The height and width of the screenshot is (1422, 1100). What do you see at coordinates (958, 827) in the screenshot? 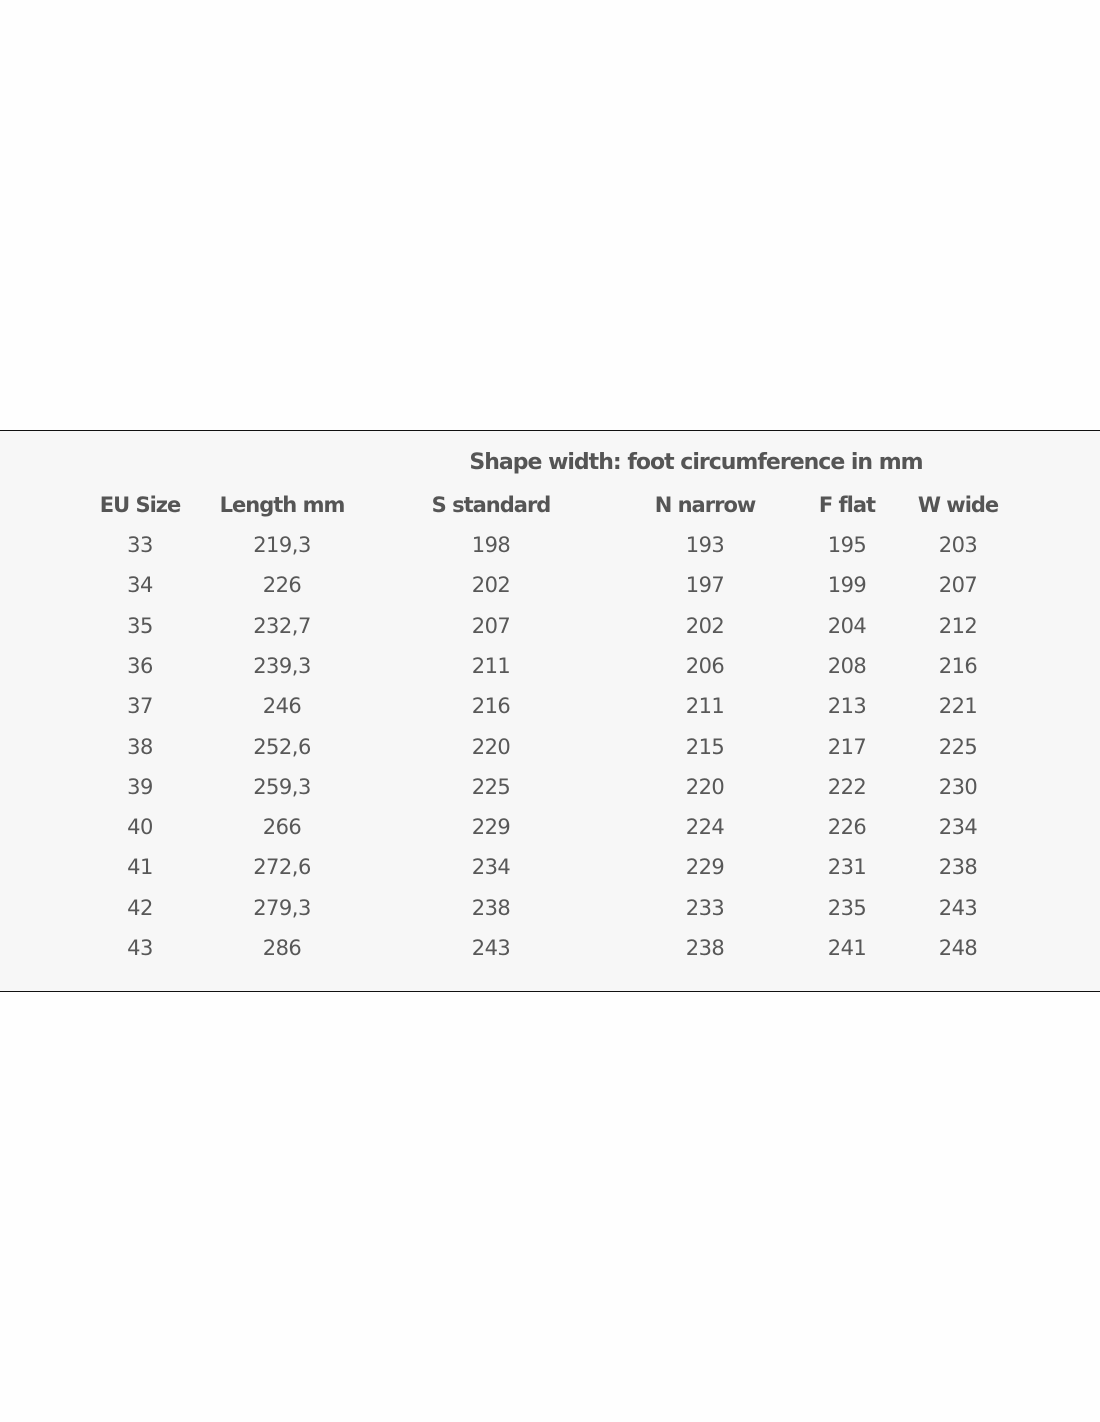
I see `table-cell-w-wide: 234` at bounding box center [958, 827].